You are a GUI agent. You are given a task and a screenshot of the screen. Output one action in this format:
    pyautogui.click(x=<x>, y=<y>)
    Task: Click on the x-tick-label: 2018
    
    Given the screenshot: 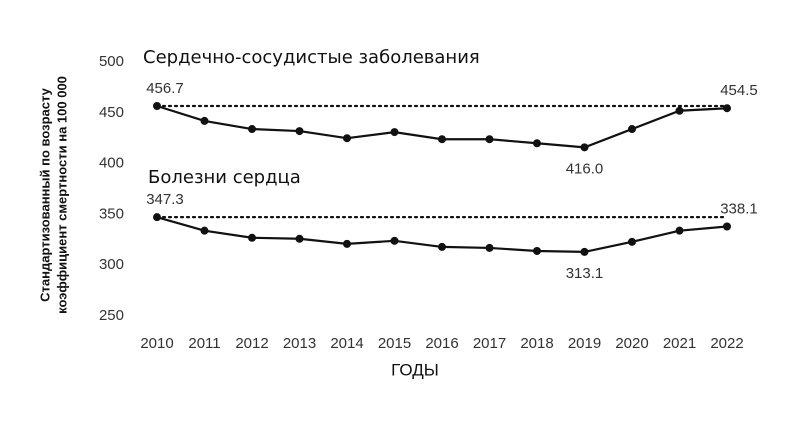 What is the action you would take?
    pyautogui.click(x=536, y=343)
    